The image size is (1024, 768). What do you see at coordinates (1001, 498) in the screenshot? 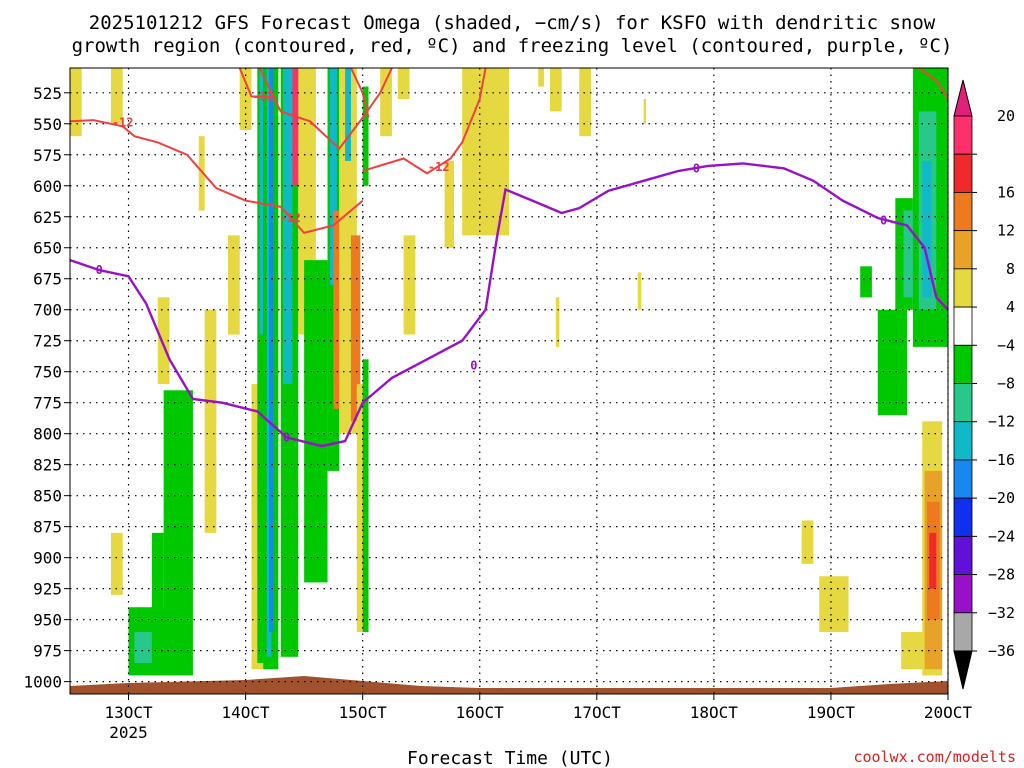
I see `colorbar-label: −20` at bounding box center [1001, 498].